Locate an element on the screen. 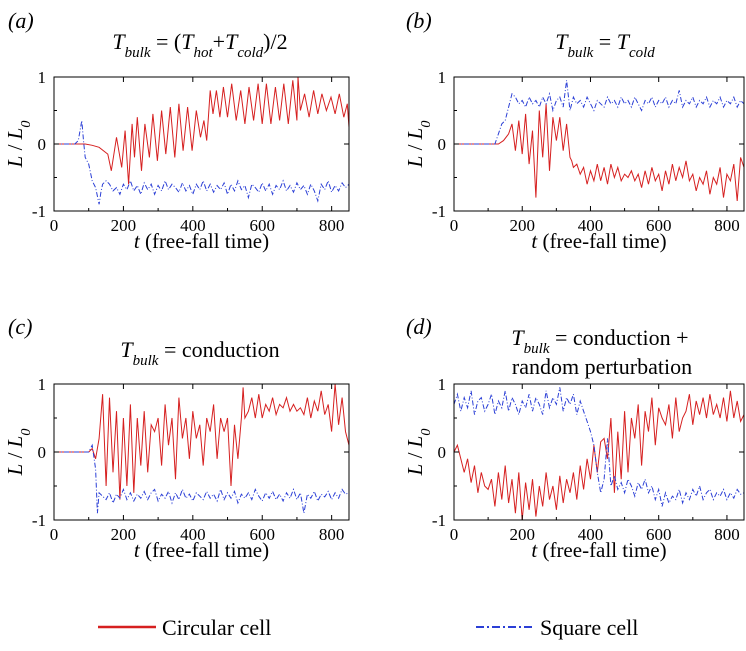 The height and width of the screenshot is (651, 746). panel-label: (a) is located at coordinates (21, 20).